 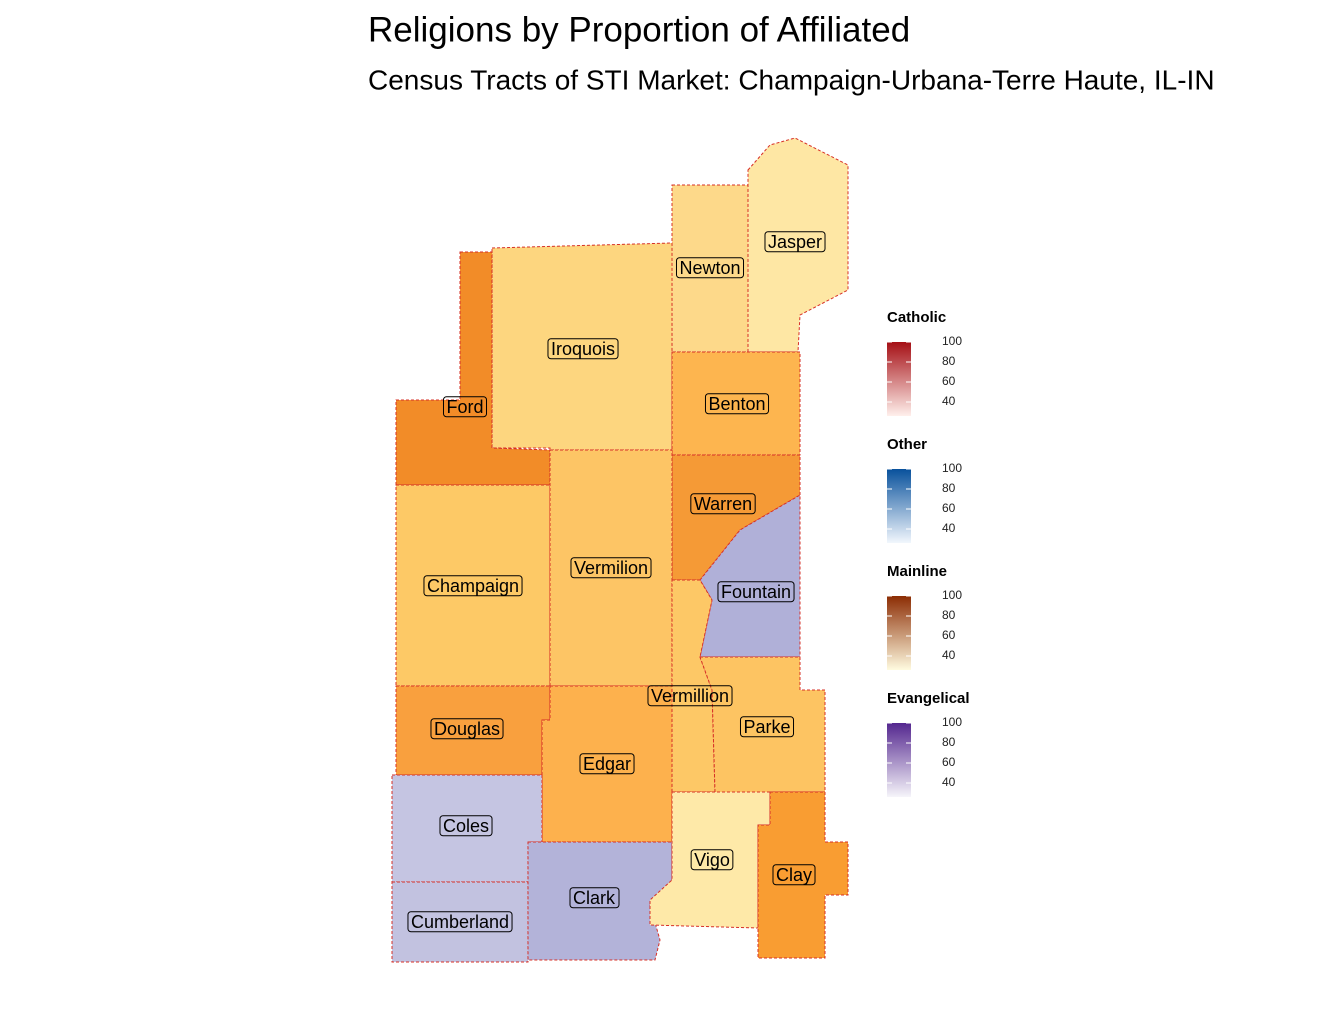 I want to click on county-label: Vermillion, so click(x=690, y=696).